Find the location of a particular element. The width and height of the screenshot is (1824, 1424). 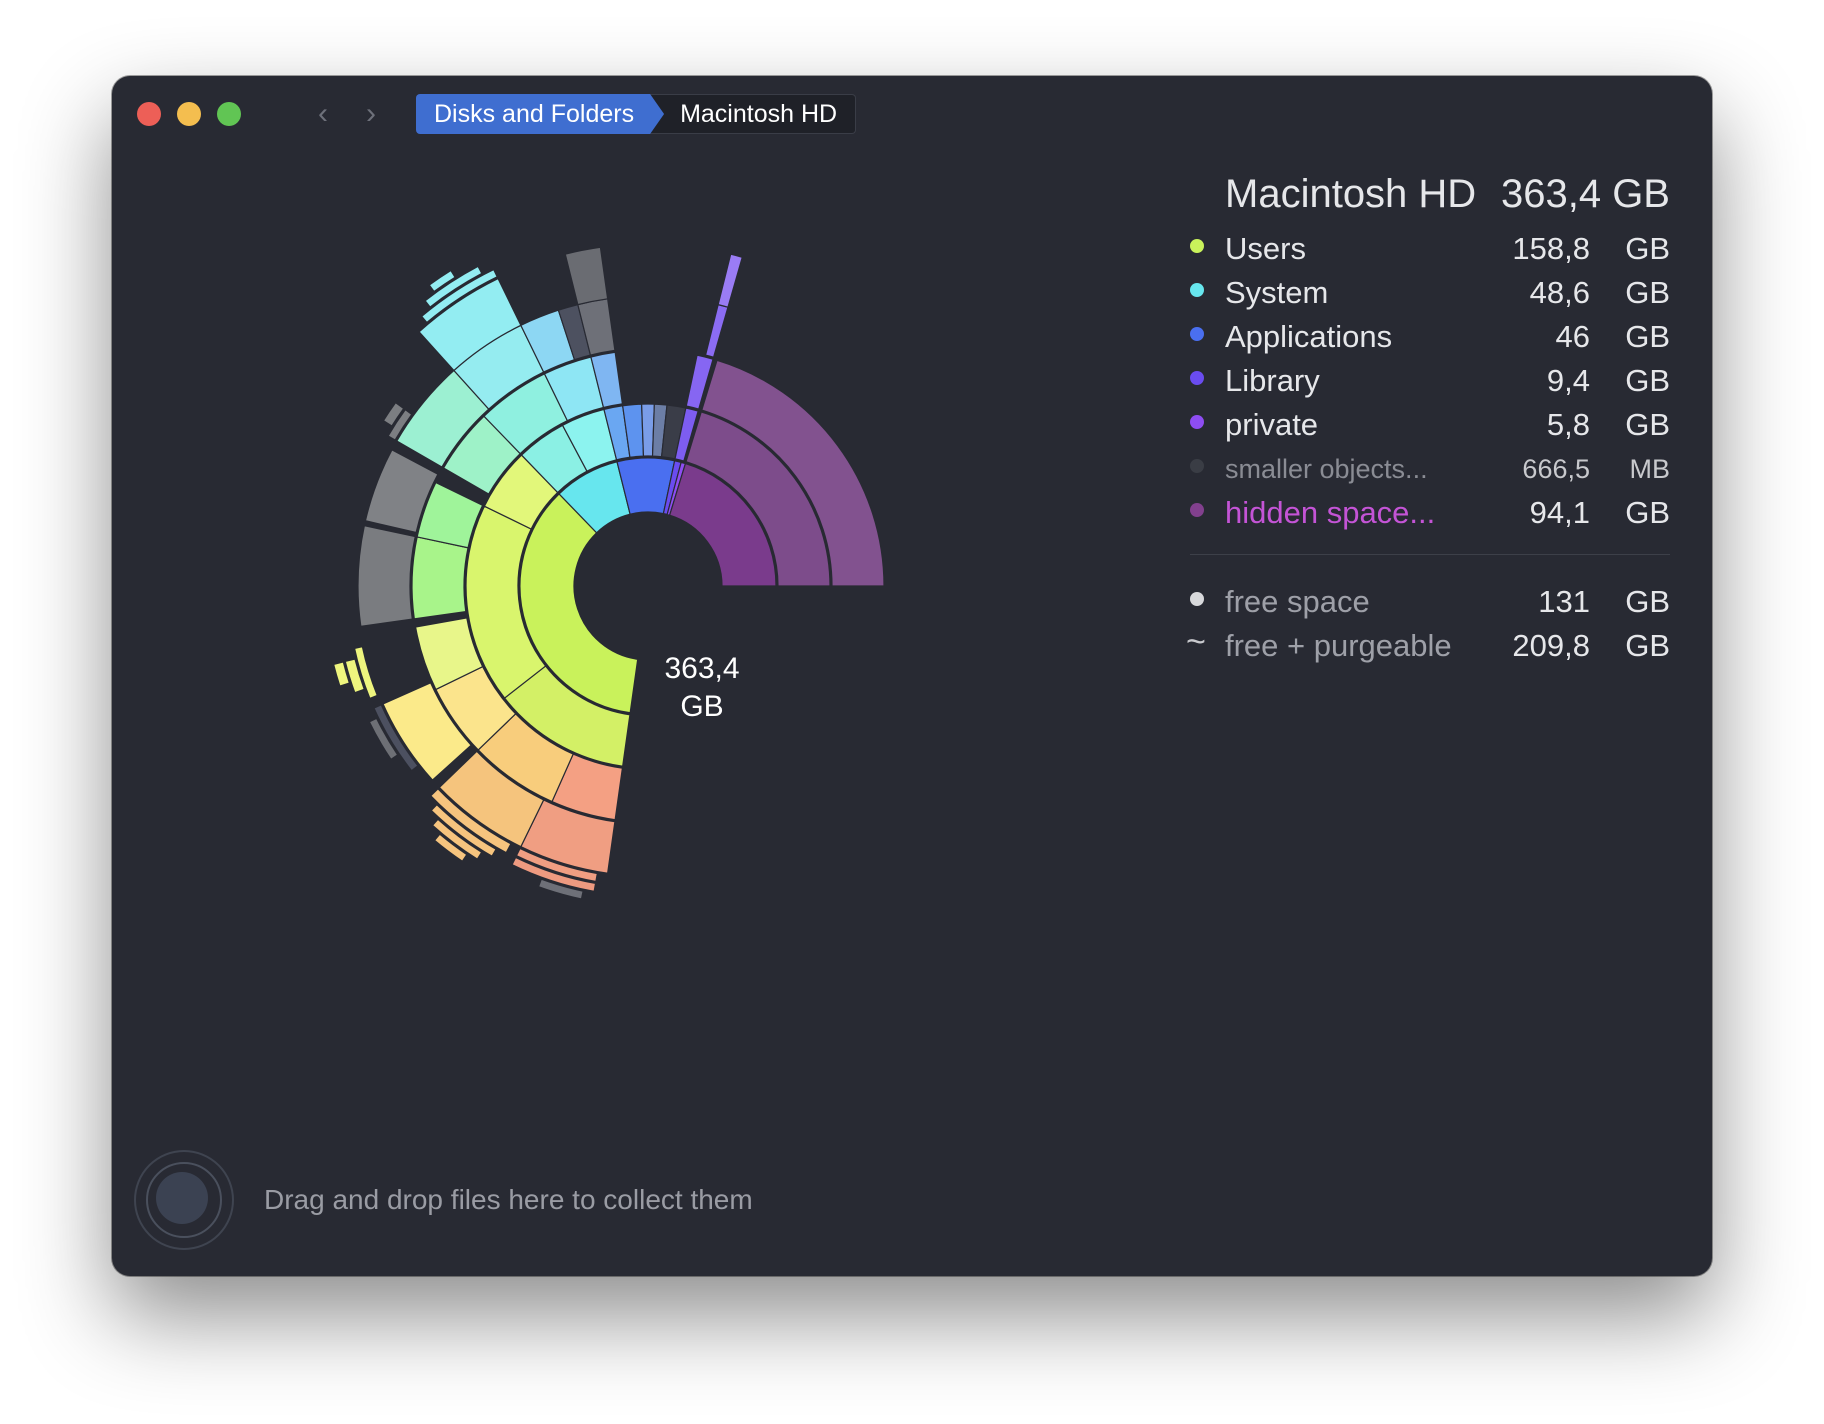

chevron-left-icon: ‹ is located at coordinates (323, 113).